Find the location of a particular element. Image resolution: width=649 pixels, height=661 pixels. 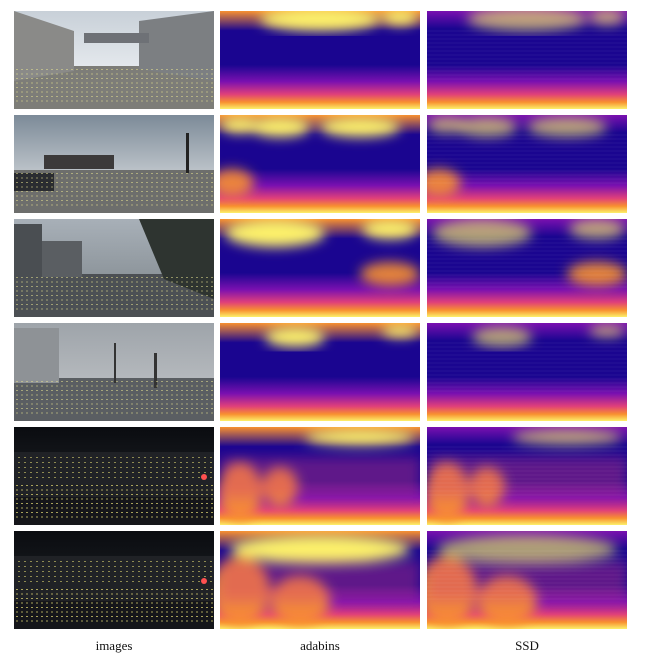

column-label-ssd: SSD is located at coordinates (527, 645).